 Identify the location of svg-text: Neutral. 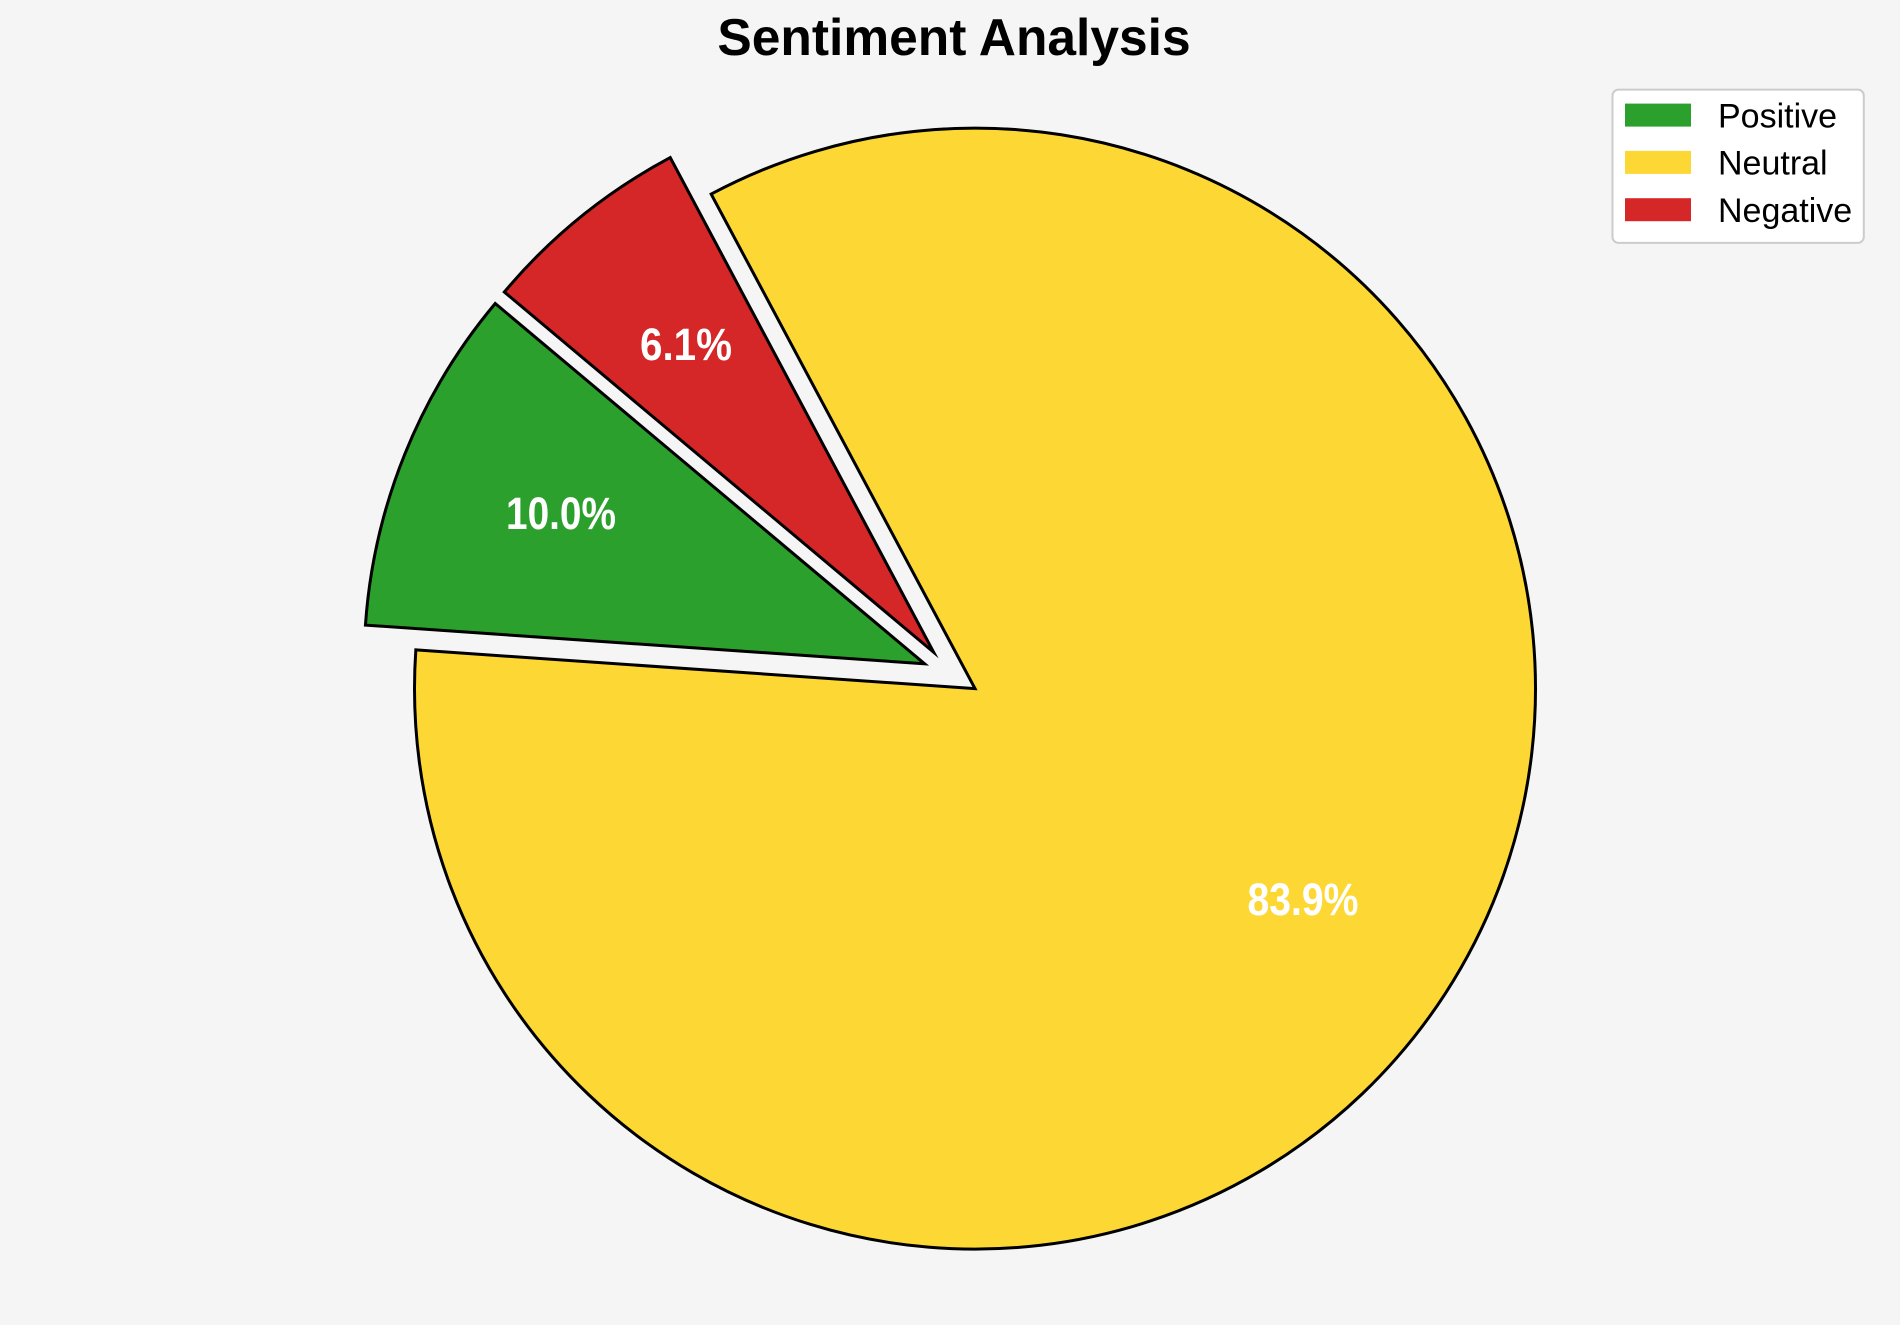
(1773, 164).